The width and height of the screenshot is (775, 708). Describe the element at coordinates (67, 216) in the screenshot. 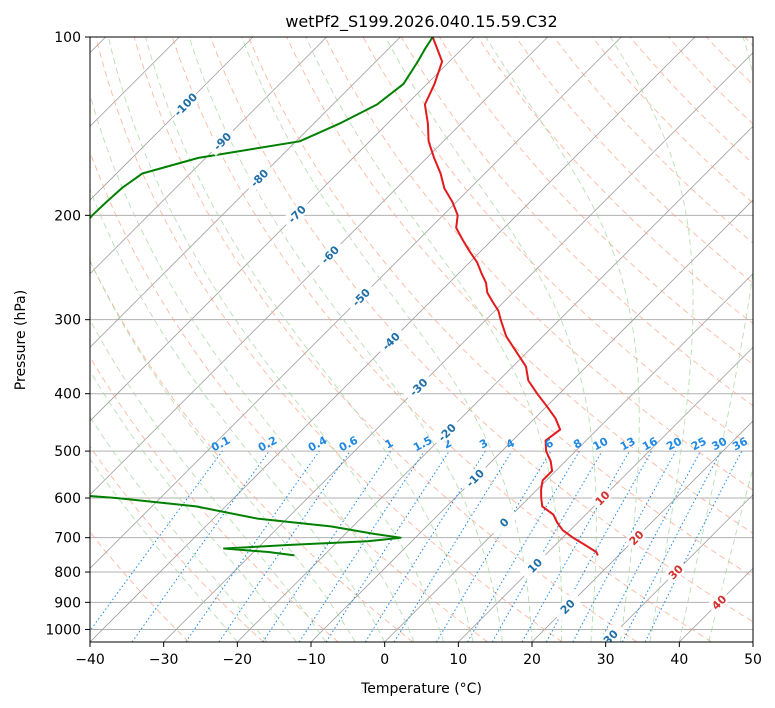

I see `y-tick-label: 200` at that location.